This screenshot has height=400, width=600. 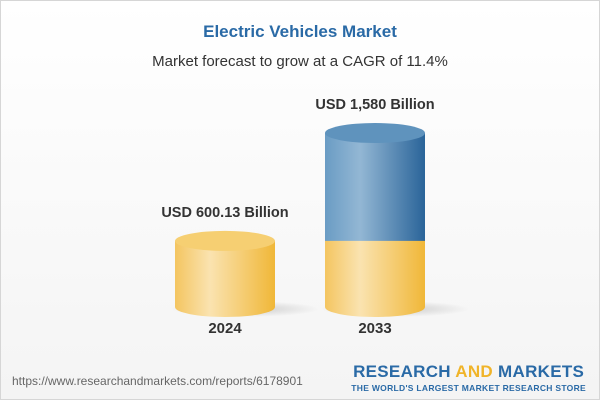 What do you see at coordinates (375, 192) in the screenshot?
I see `bar-2033-growth-body` at bounding box center [375, 192].